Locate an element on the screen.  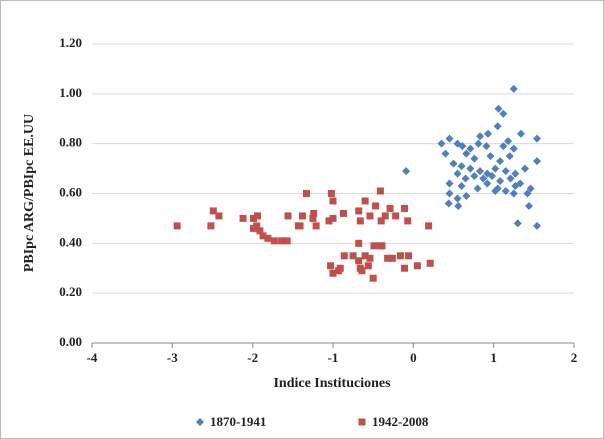
y-tick-label: 0.00 is located at coordinates (70, 341).